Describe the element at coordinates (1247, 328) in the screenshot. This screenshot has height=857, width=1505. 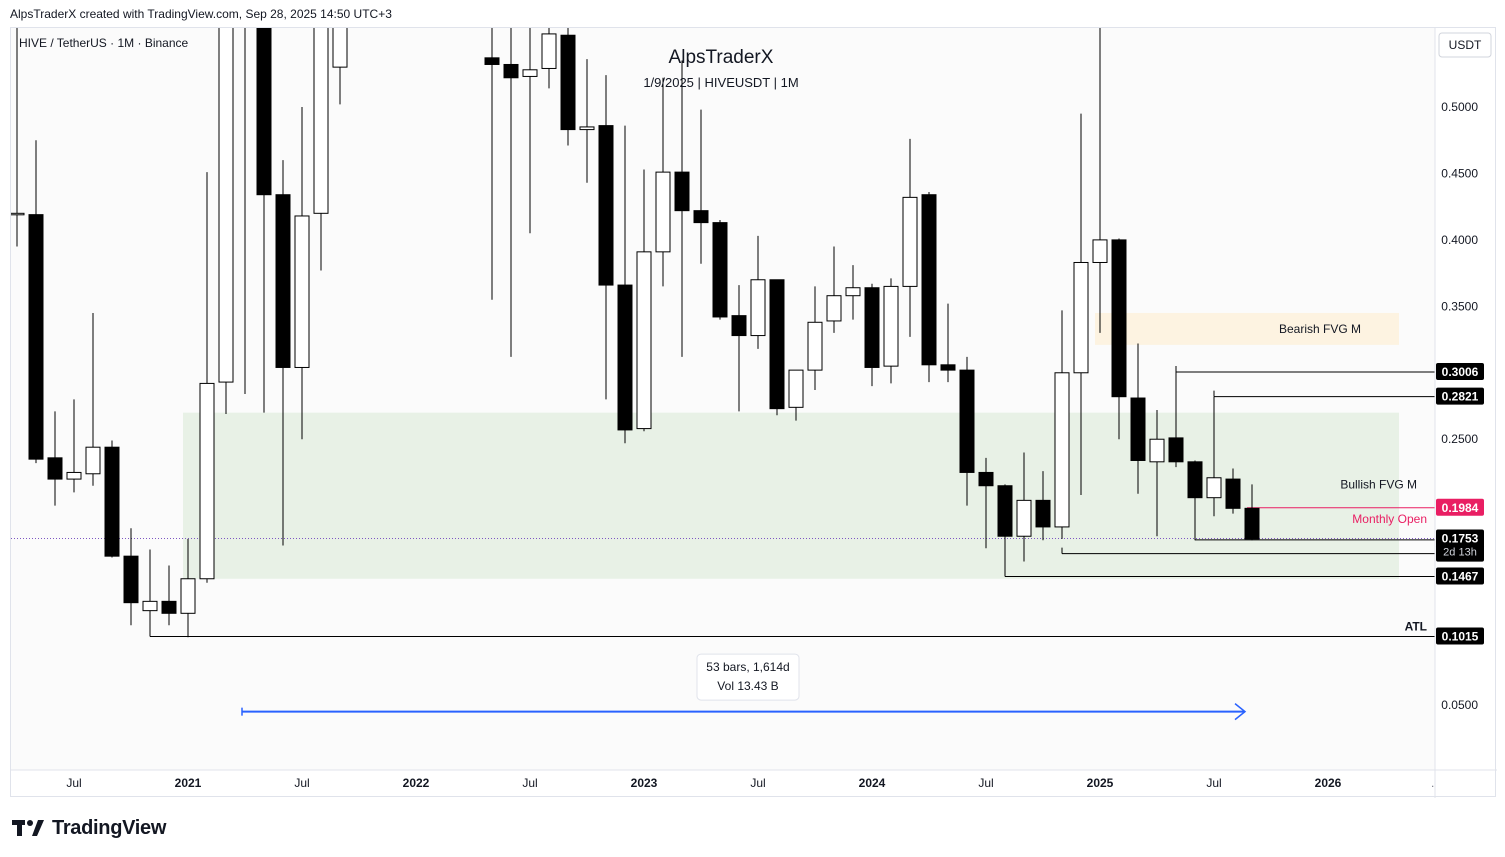
I see `bearish-fvg-zone` at that location.